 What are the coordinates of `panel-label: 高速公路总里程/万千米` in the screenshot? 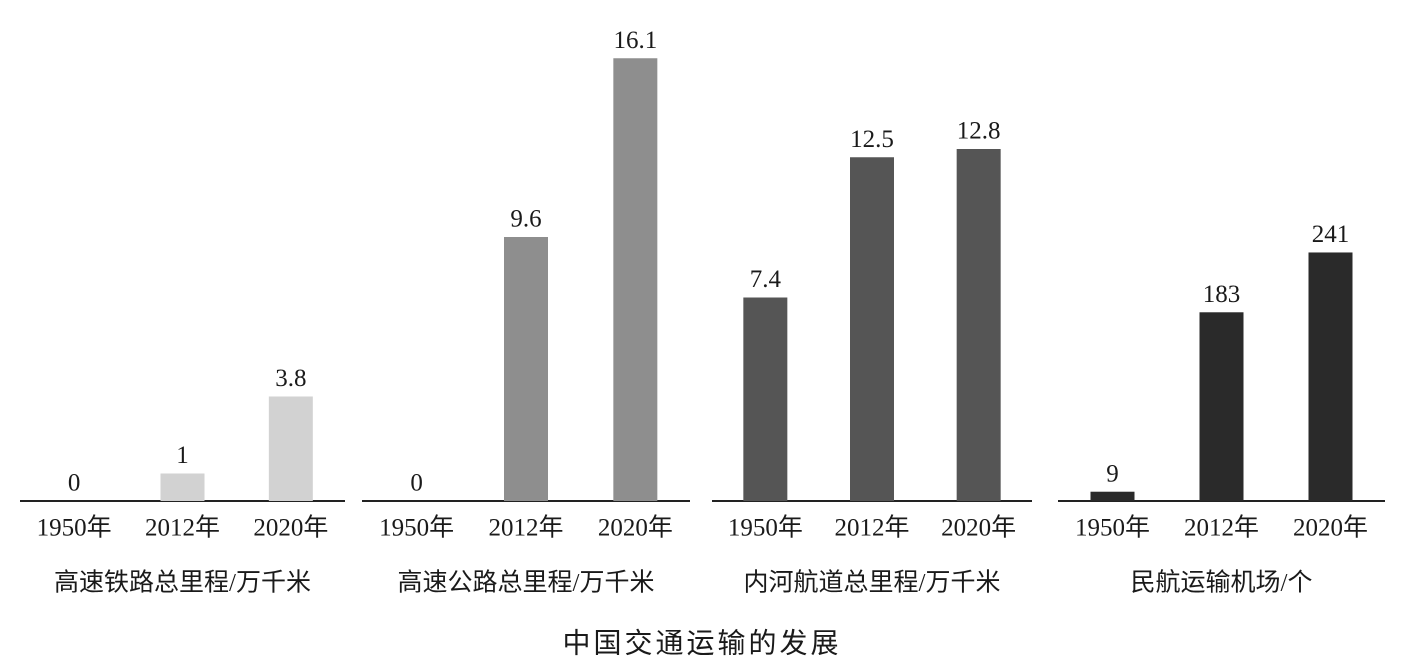 It's located at (526, 583).